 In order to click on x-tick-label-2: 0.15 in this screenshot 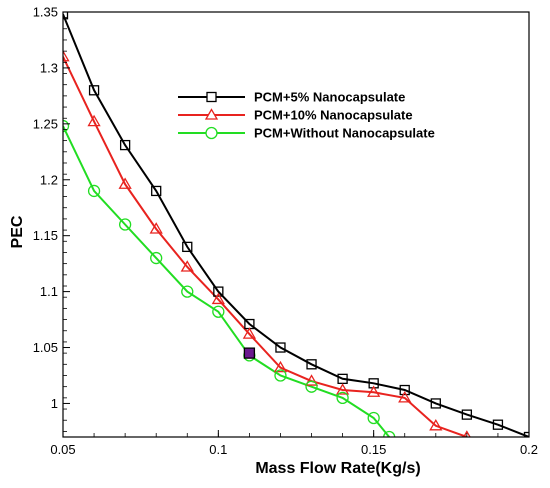, I will do `click(373, 449)`.